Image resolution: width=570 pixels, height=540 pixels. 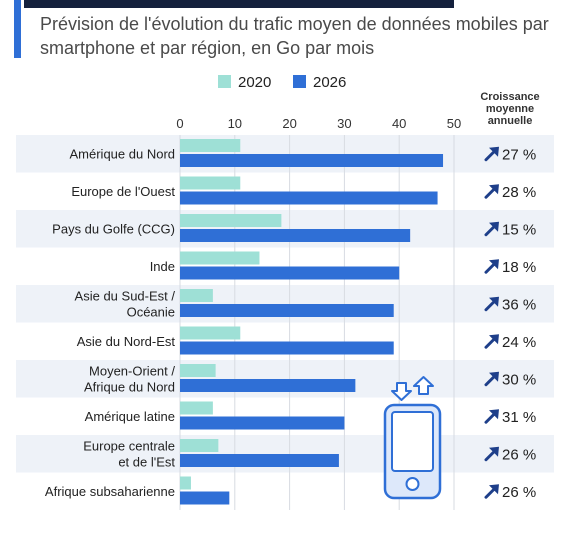 What do you see at coordinates (519, 192) in the screenshot?
I see `growth-value: 28 %` at bounding box center [519, 192].